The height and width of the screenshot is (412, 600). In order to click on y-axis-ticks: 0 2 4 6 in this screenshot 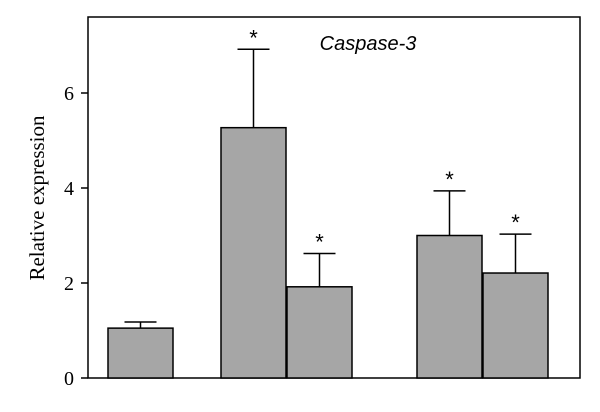, I will do `click(76, 236)`.